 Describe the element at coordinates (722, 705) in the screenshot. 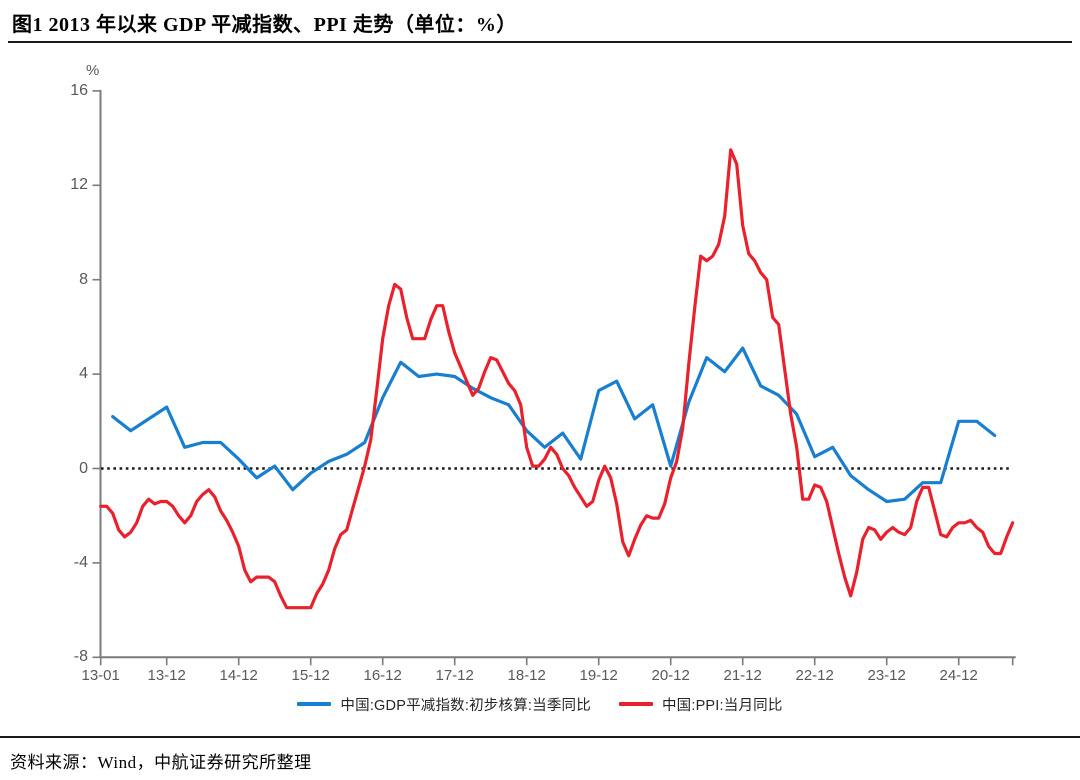

I see `legend-label-ppi: 中国:PPI:当月同比` at that location.